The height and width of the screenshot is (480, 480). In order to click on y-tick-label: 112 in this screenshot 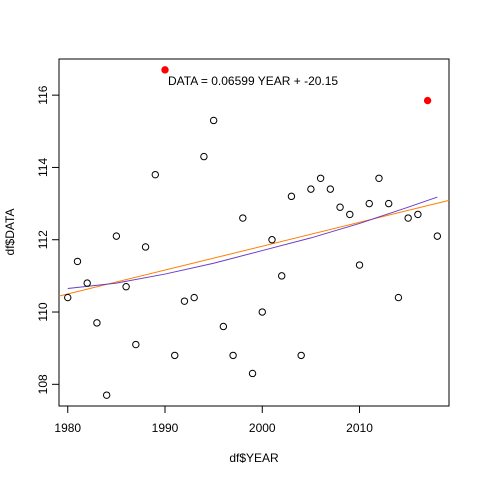, I will do `click(43, 239)`.